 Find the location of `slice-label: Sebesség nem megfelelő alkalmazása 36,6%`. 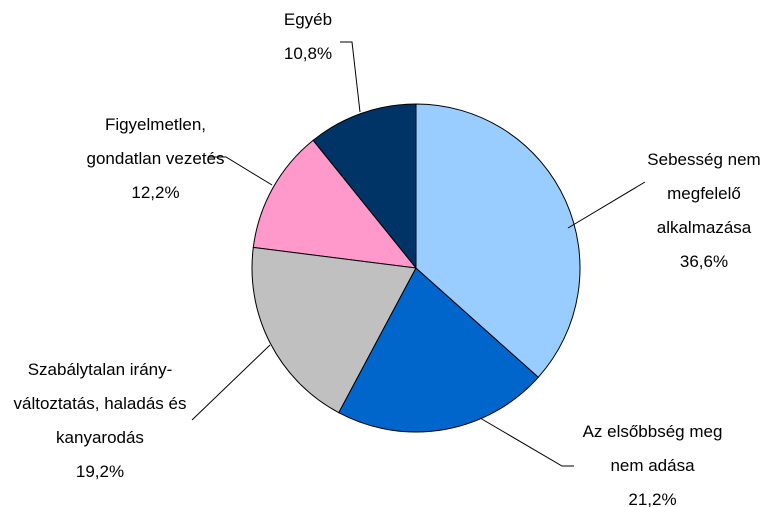

slice-label: Sebesség nem megfelelő alkalmazása 36,6% is located at coordinates (704, 211).